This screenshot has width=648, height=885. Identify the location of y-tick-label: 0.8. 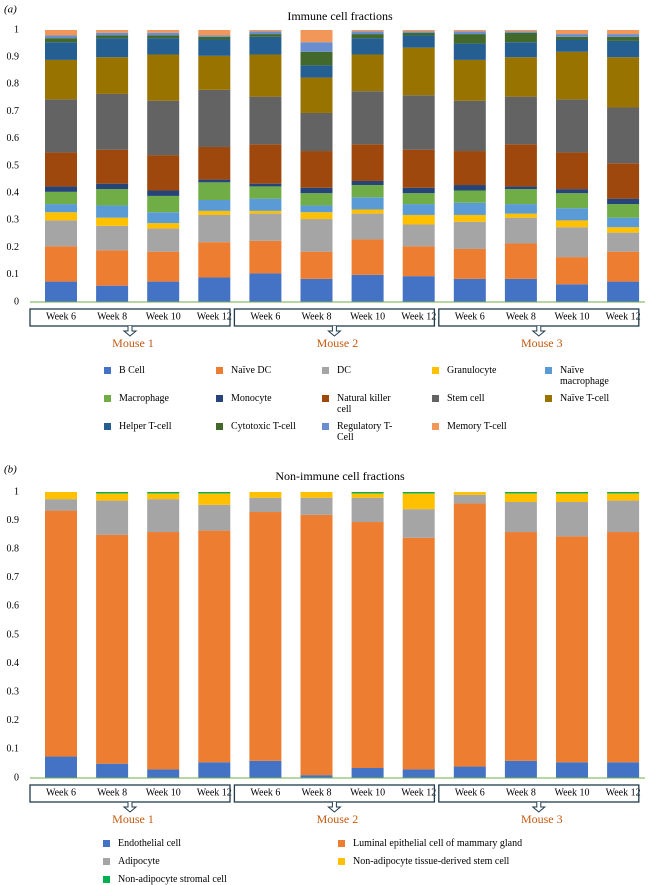
(13, 548).